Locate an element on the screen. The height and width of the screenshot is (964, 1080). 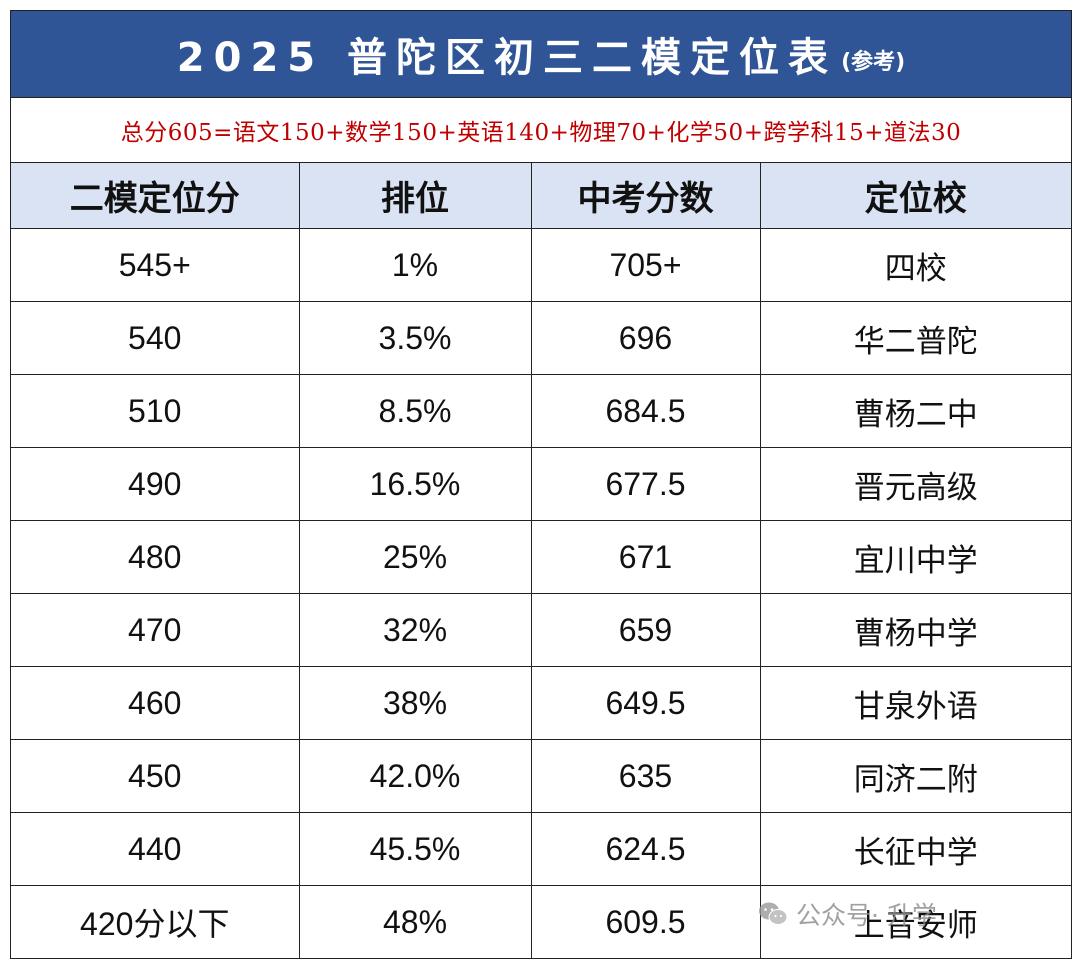
cell-rank: 8.5% is located at coordinates (415, 411).